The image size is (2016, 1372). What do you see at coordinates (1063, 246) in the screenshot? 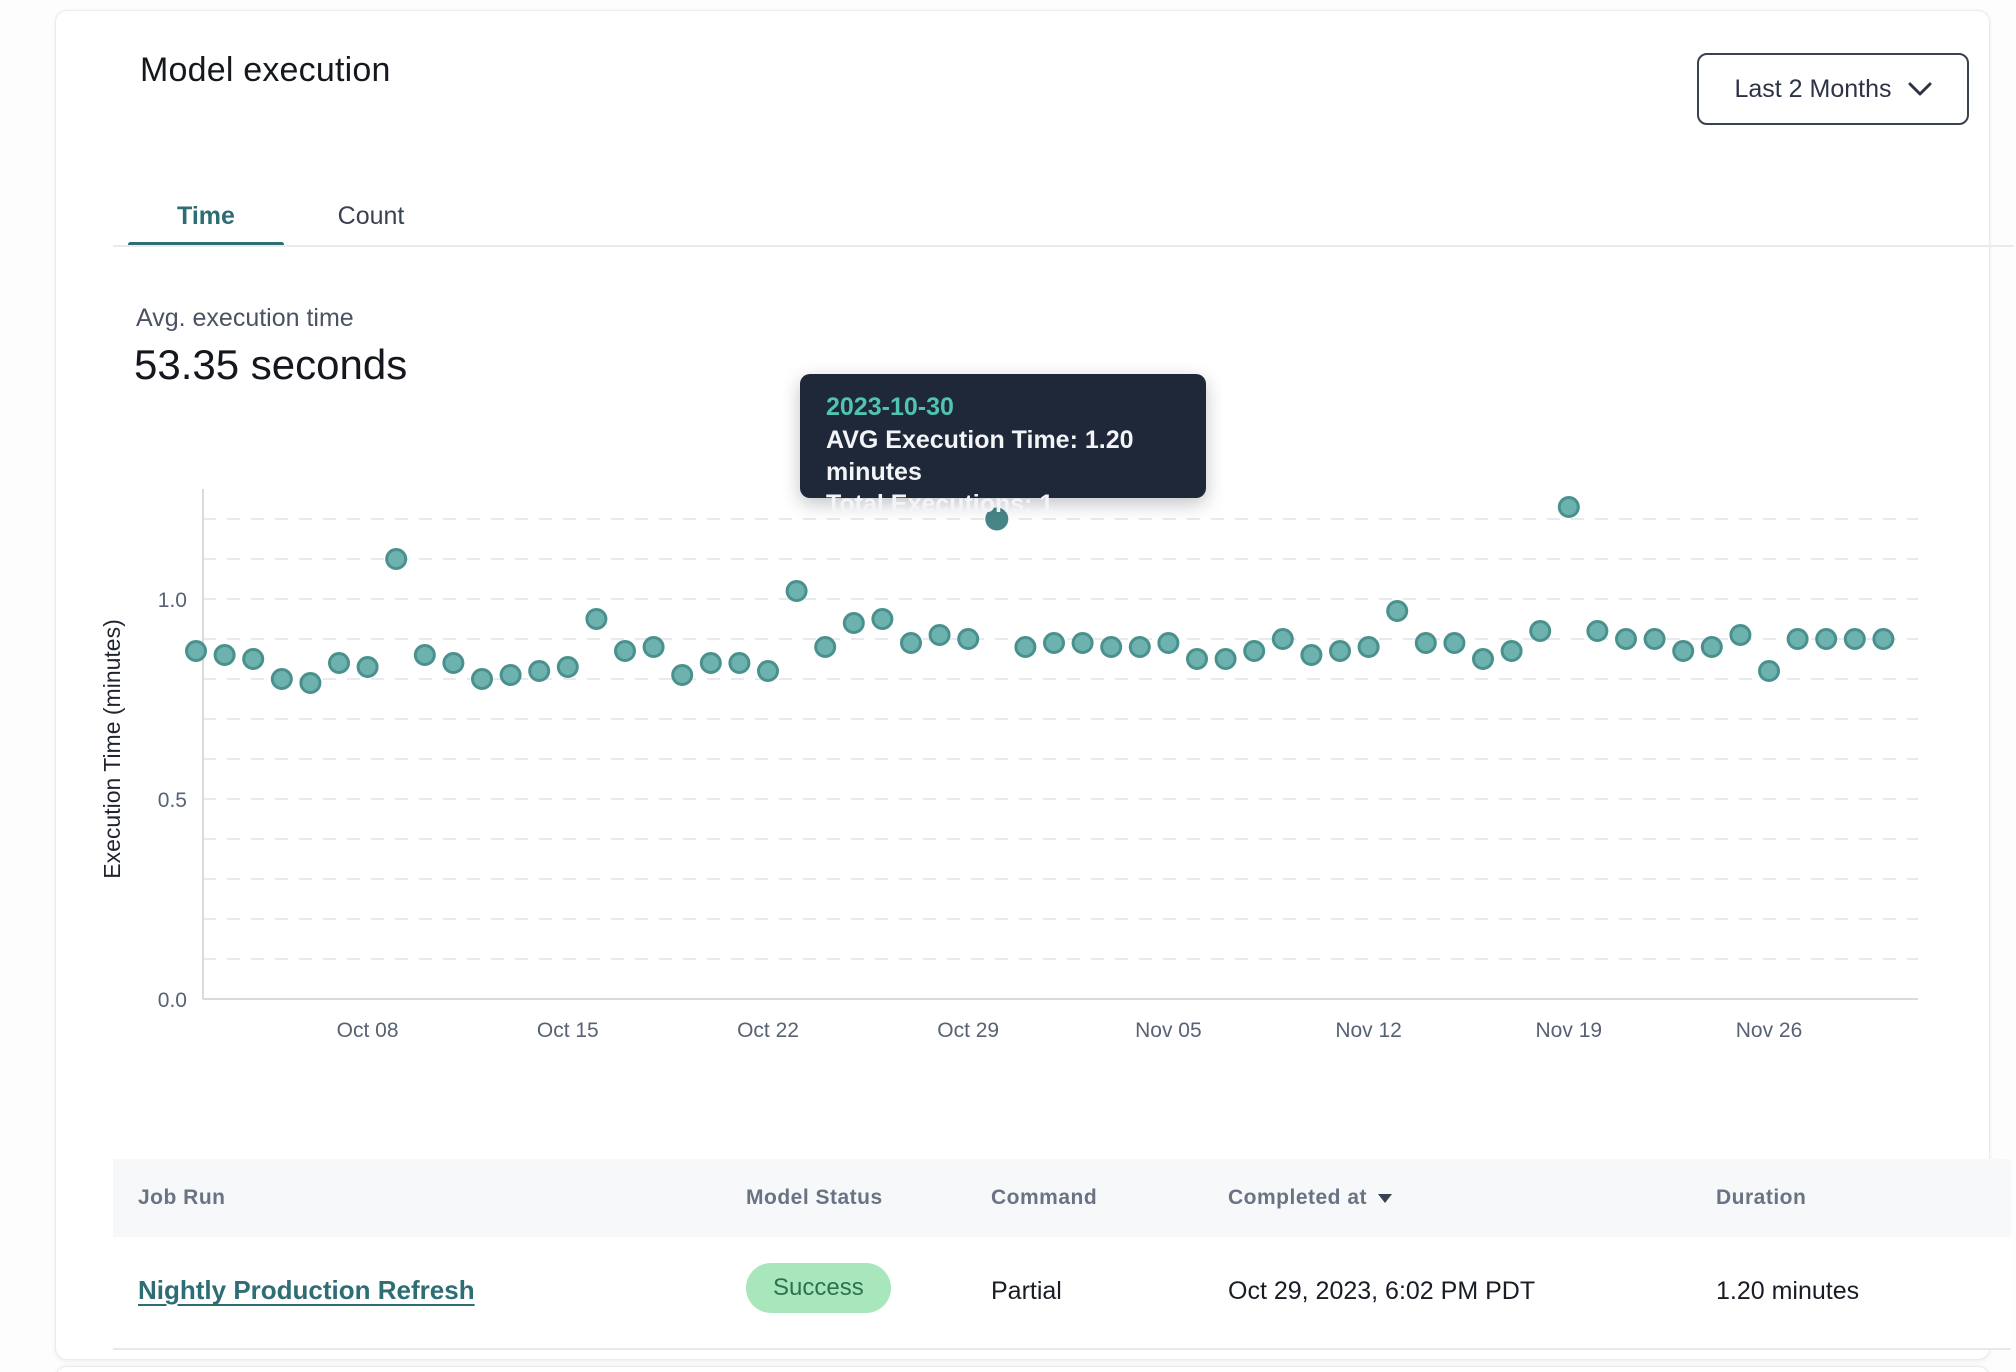
I see `tabs-divider` at bounding box center [1063, 246].